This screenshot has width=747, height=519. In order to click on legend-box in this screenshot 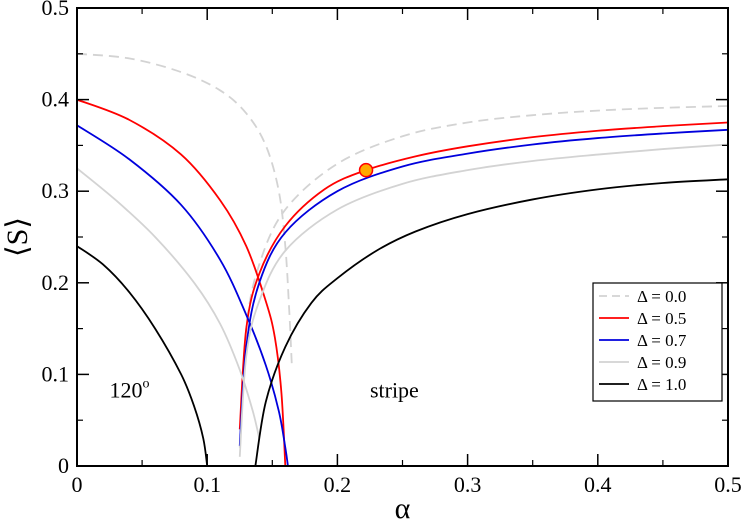, I will do `click(657, 342)`.